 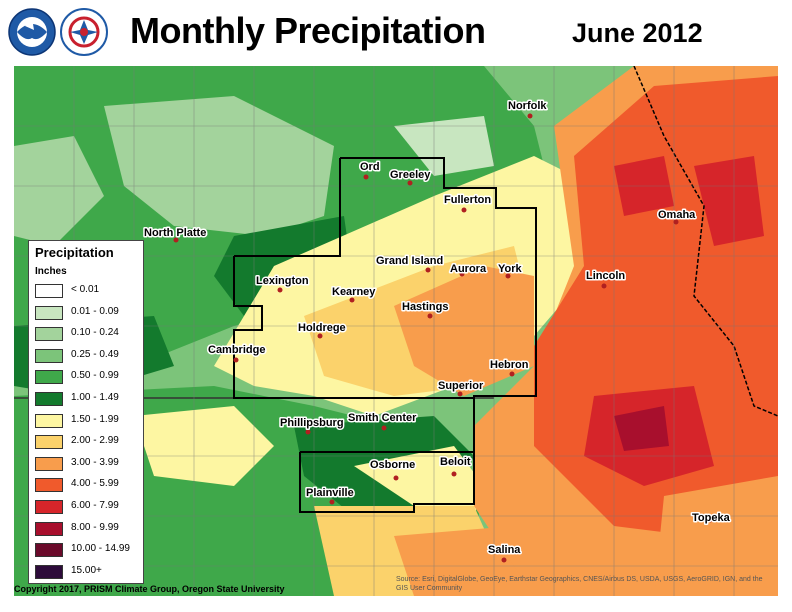 What do you see at coordinates (527, 106) in the screenshot?
I see `city-label-norfolk: Norfolk` at bounding box center [527, 106].